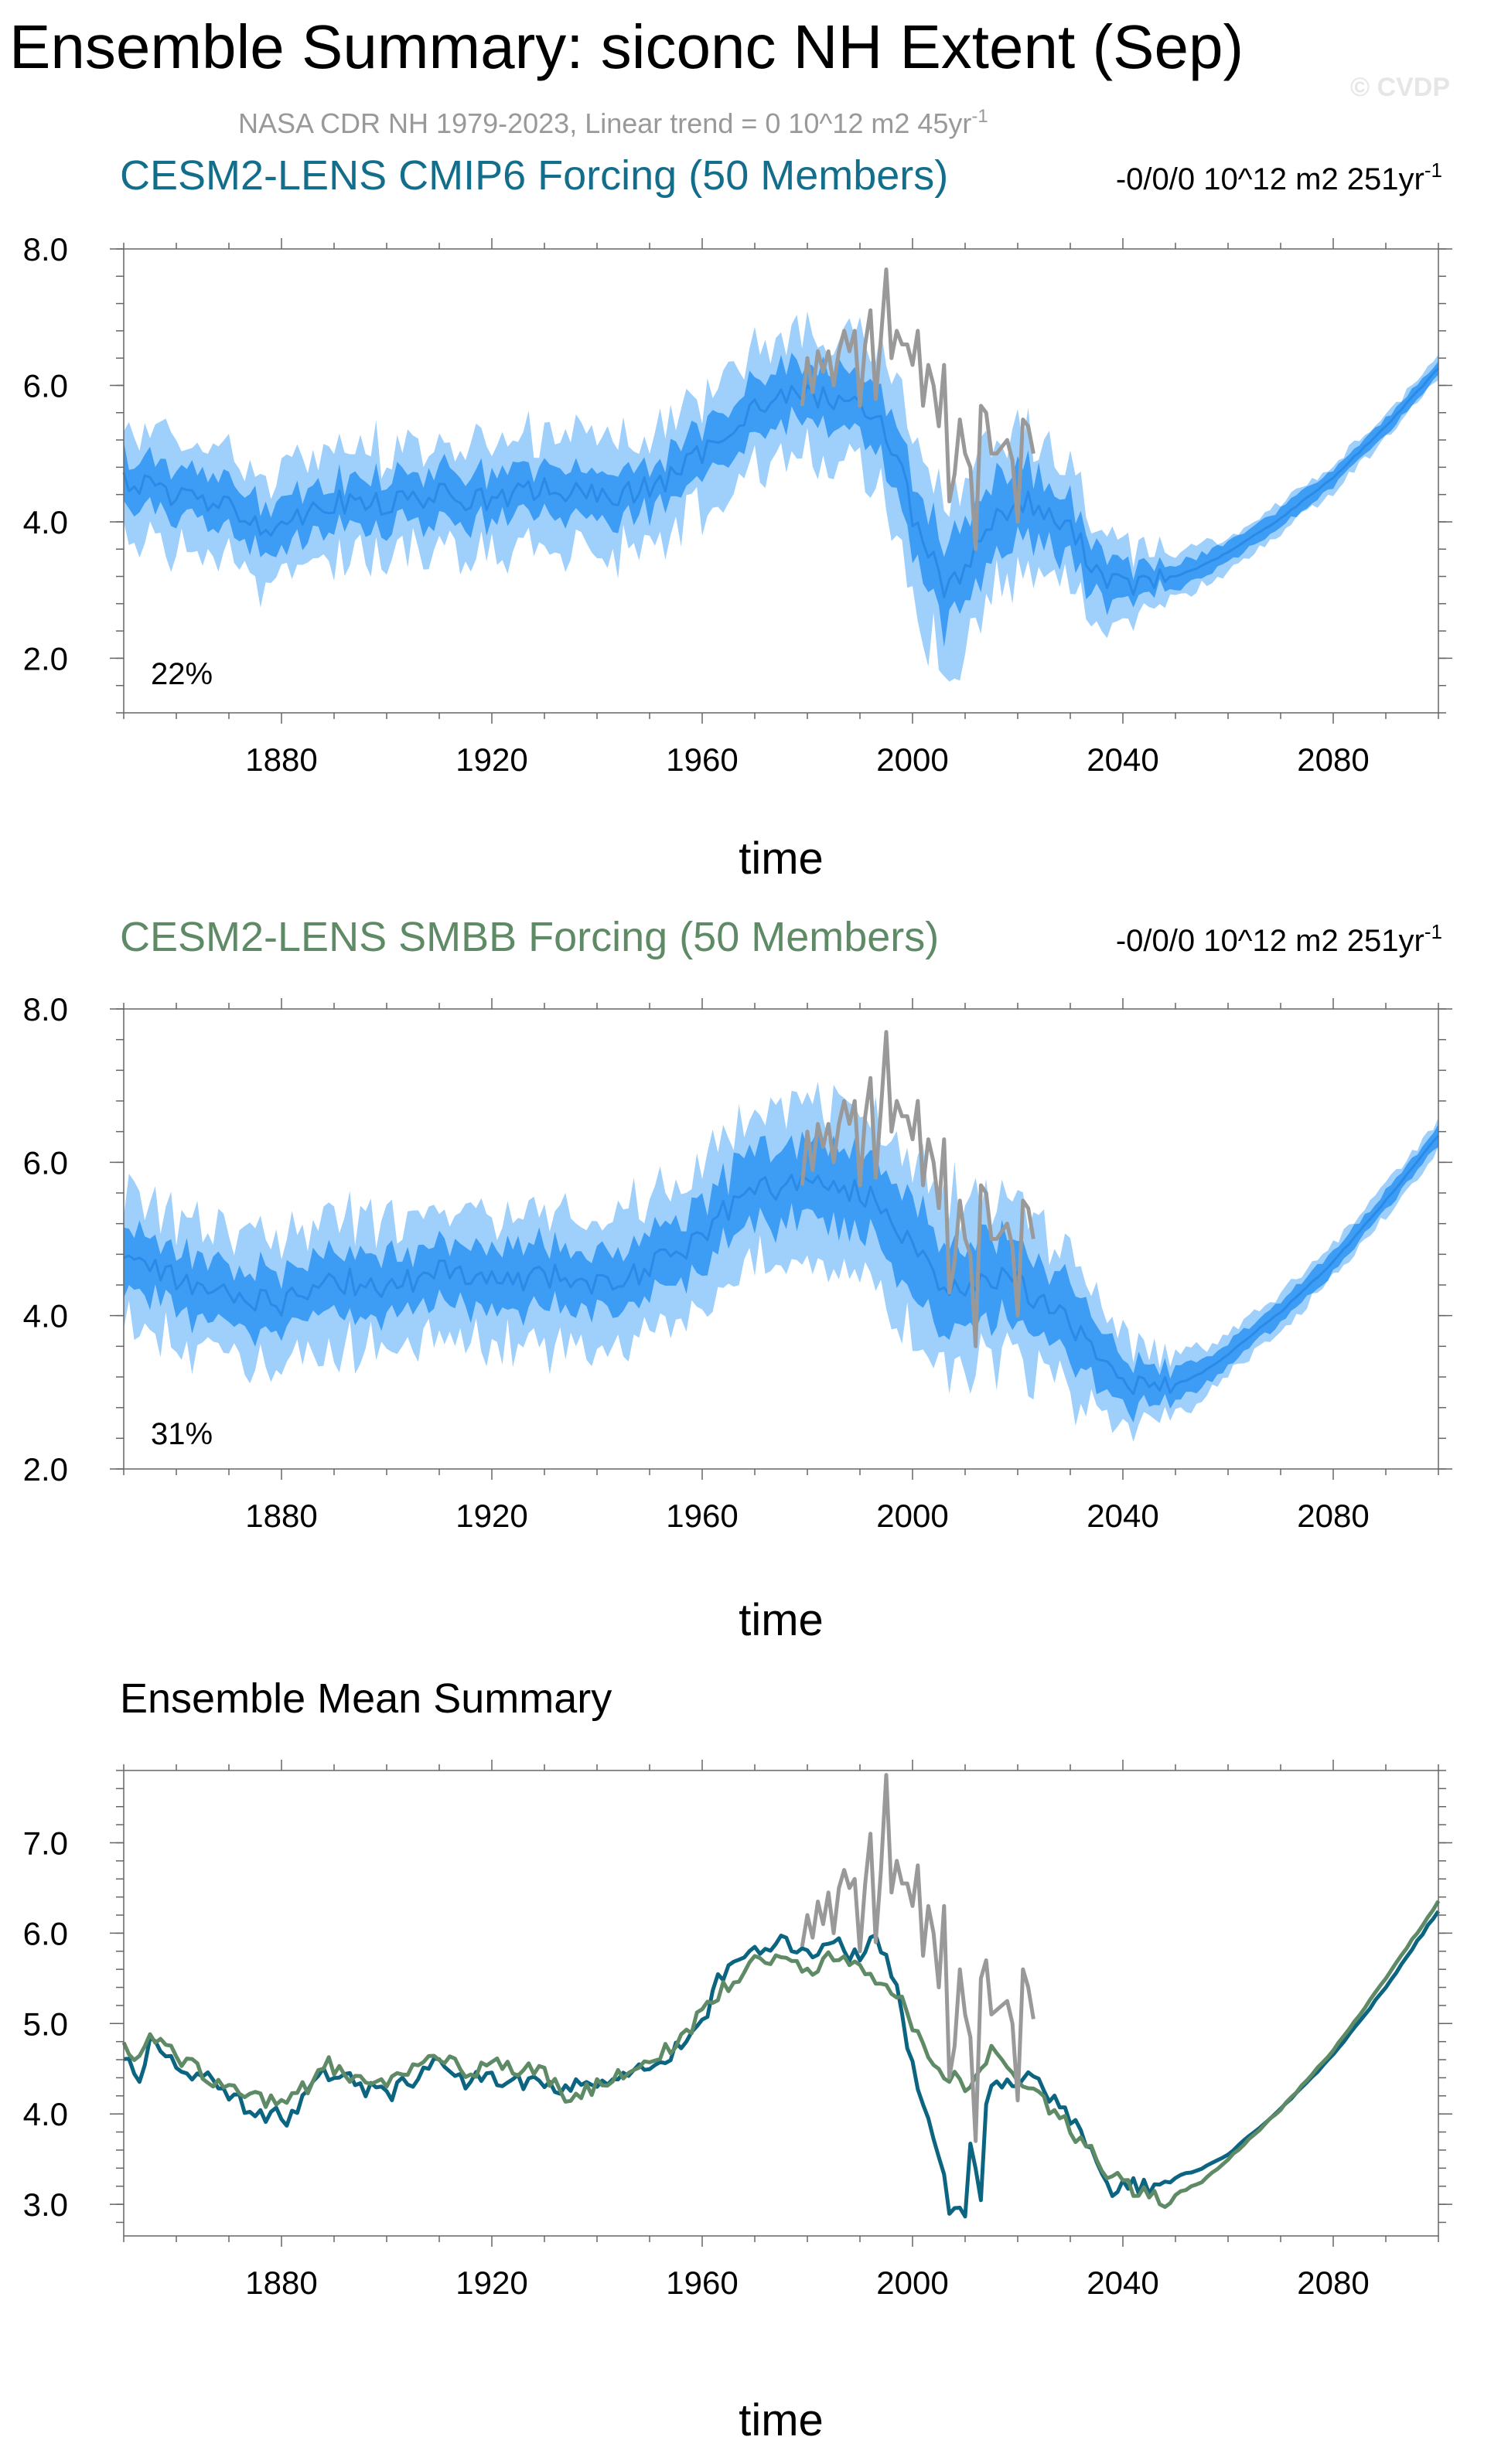  Describe the element at coordinates (529, 937) in the screenshot. I see `panel-title-smbb: CESM2-LENS SMBB Forcing (50 Members)` at that location.